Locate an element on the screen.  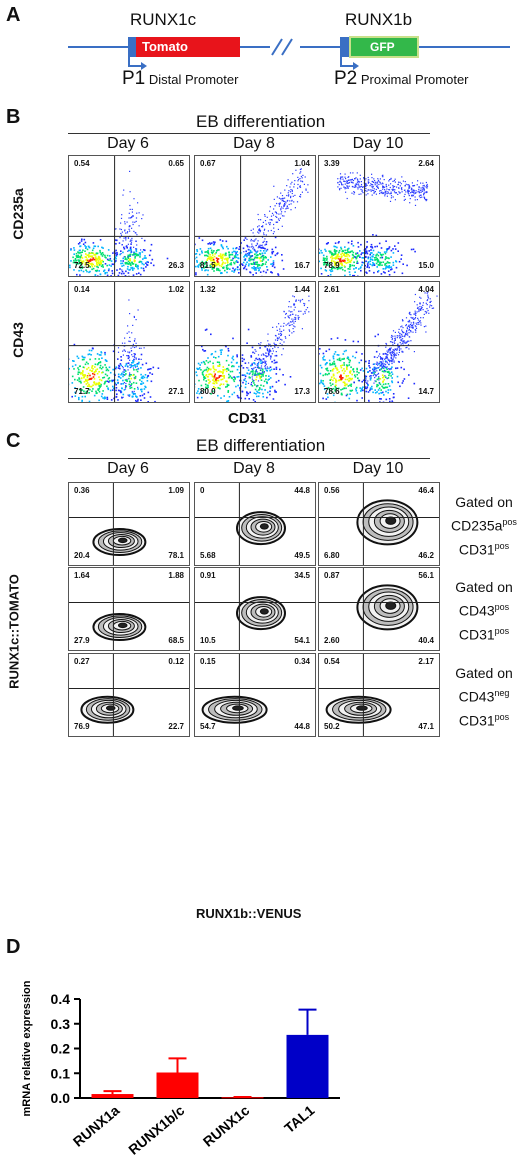
gate-marker-1: CD43pos is located at coordinates (484, 610).